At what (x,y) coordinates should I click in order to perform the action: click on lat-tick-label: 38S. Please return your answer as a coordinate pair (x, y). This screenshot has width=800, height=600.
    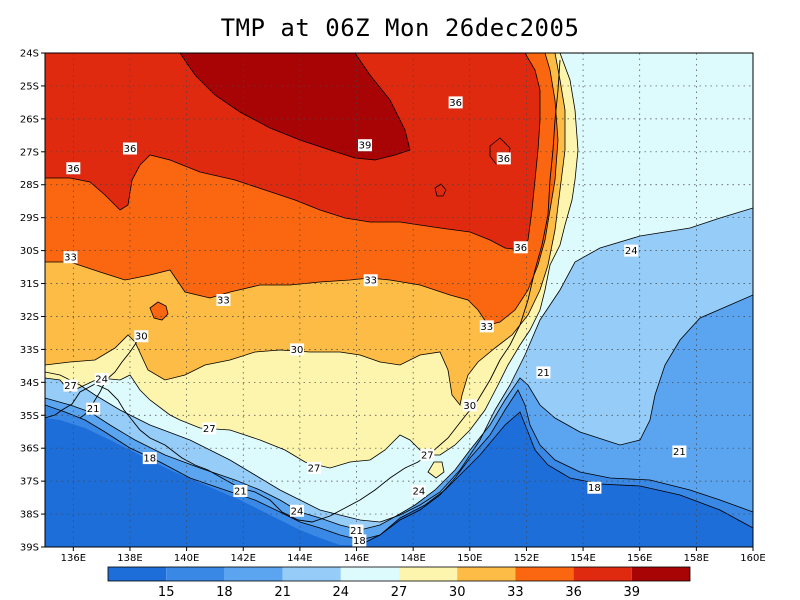
    Looking at the image, I should click on (29, 515).